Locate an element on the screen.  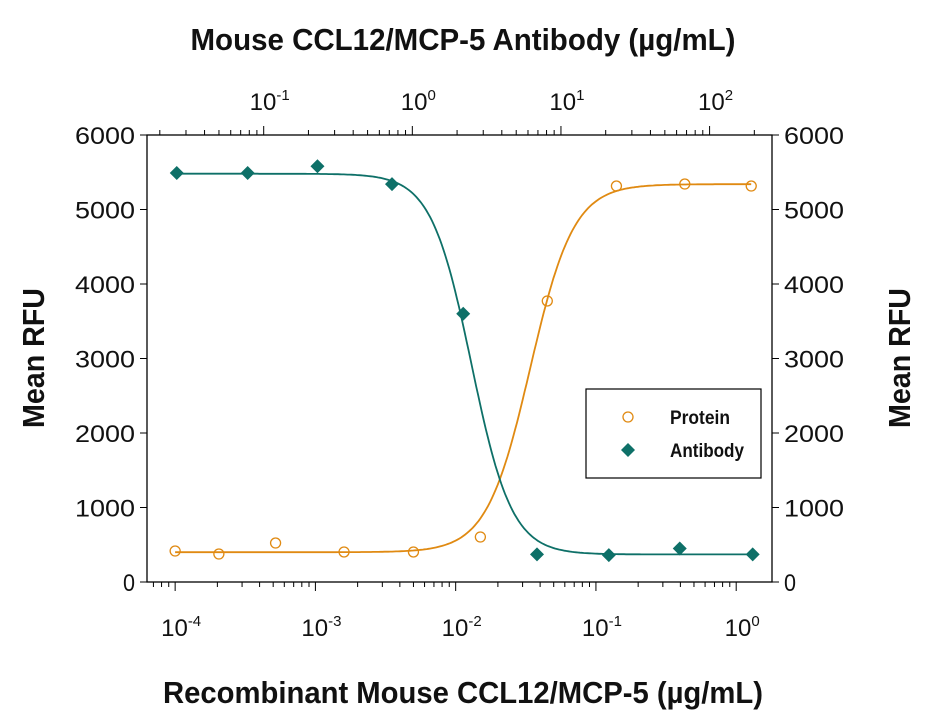
right-axis-title: Mean RFU is located at coordinates (899, 358).